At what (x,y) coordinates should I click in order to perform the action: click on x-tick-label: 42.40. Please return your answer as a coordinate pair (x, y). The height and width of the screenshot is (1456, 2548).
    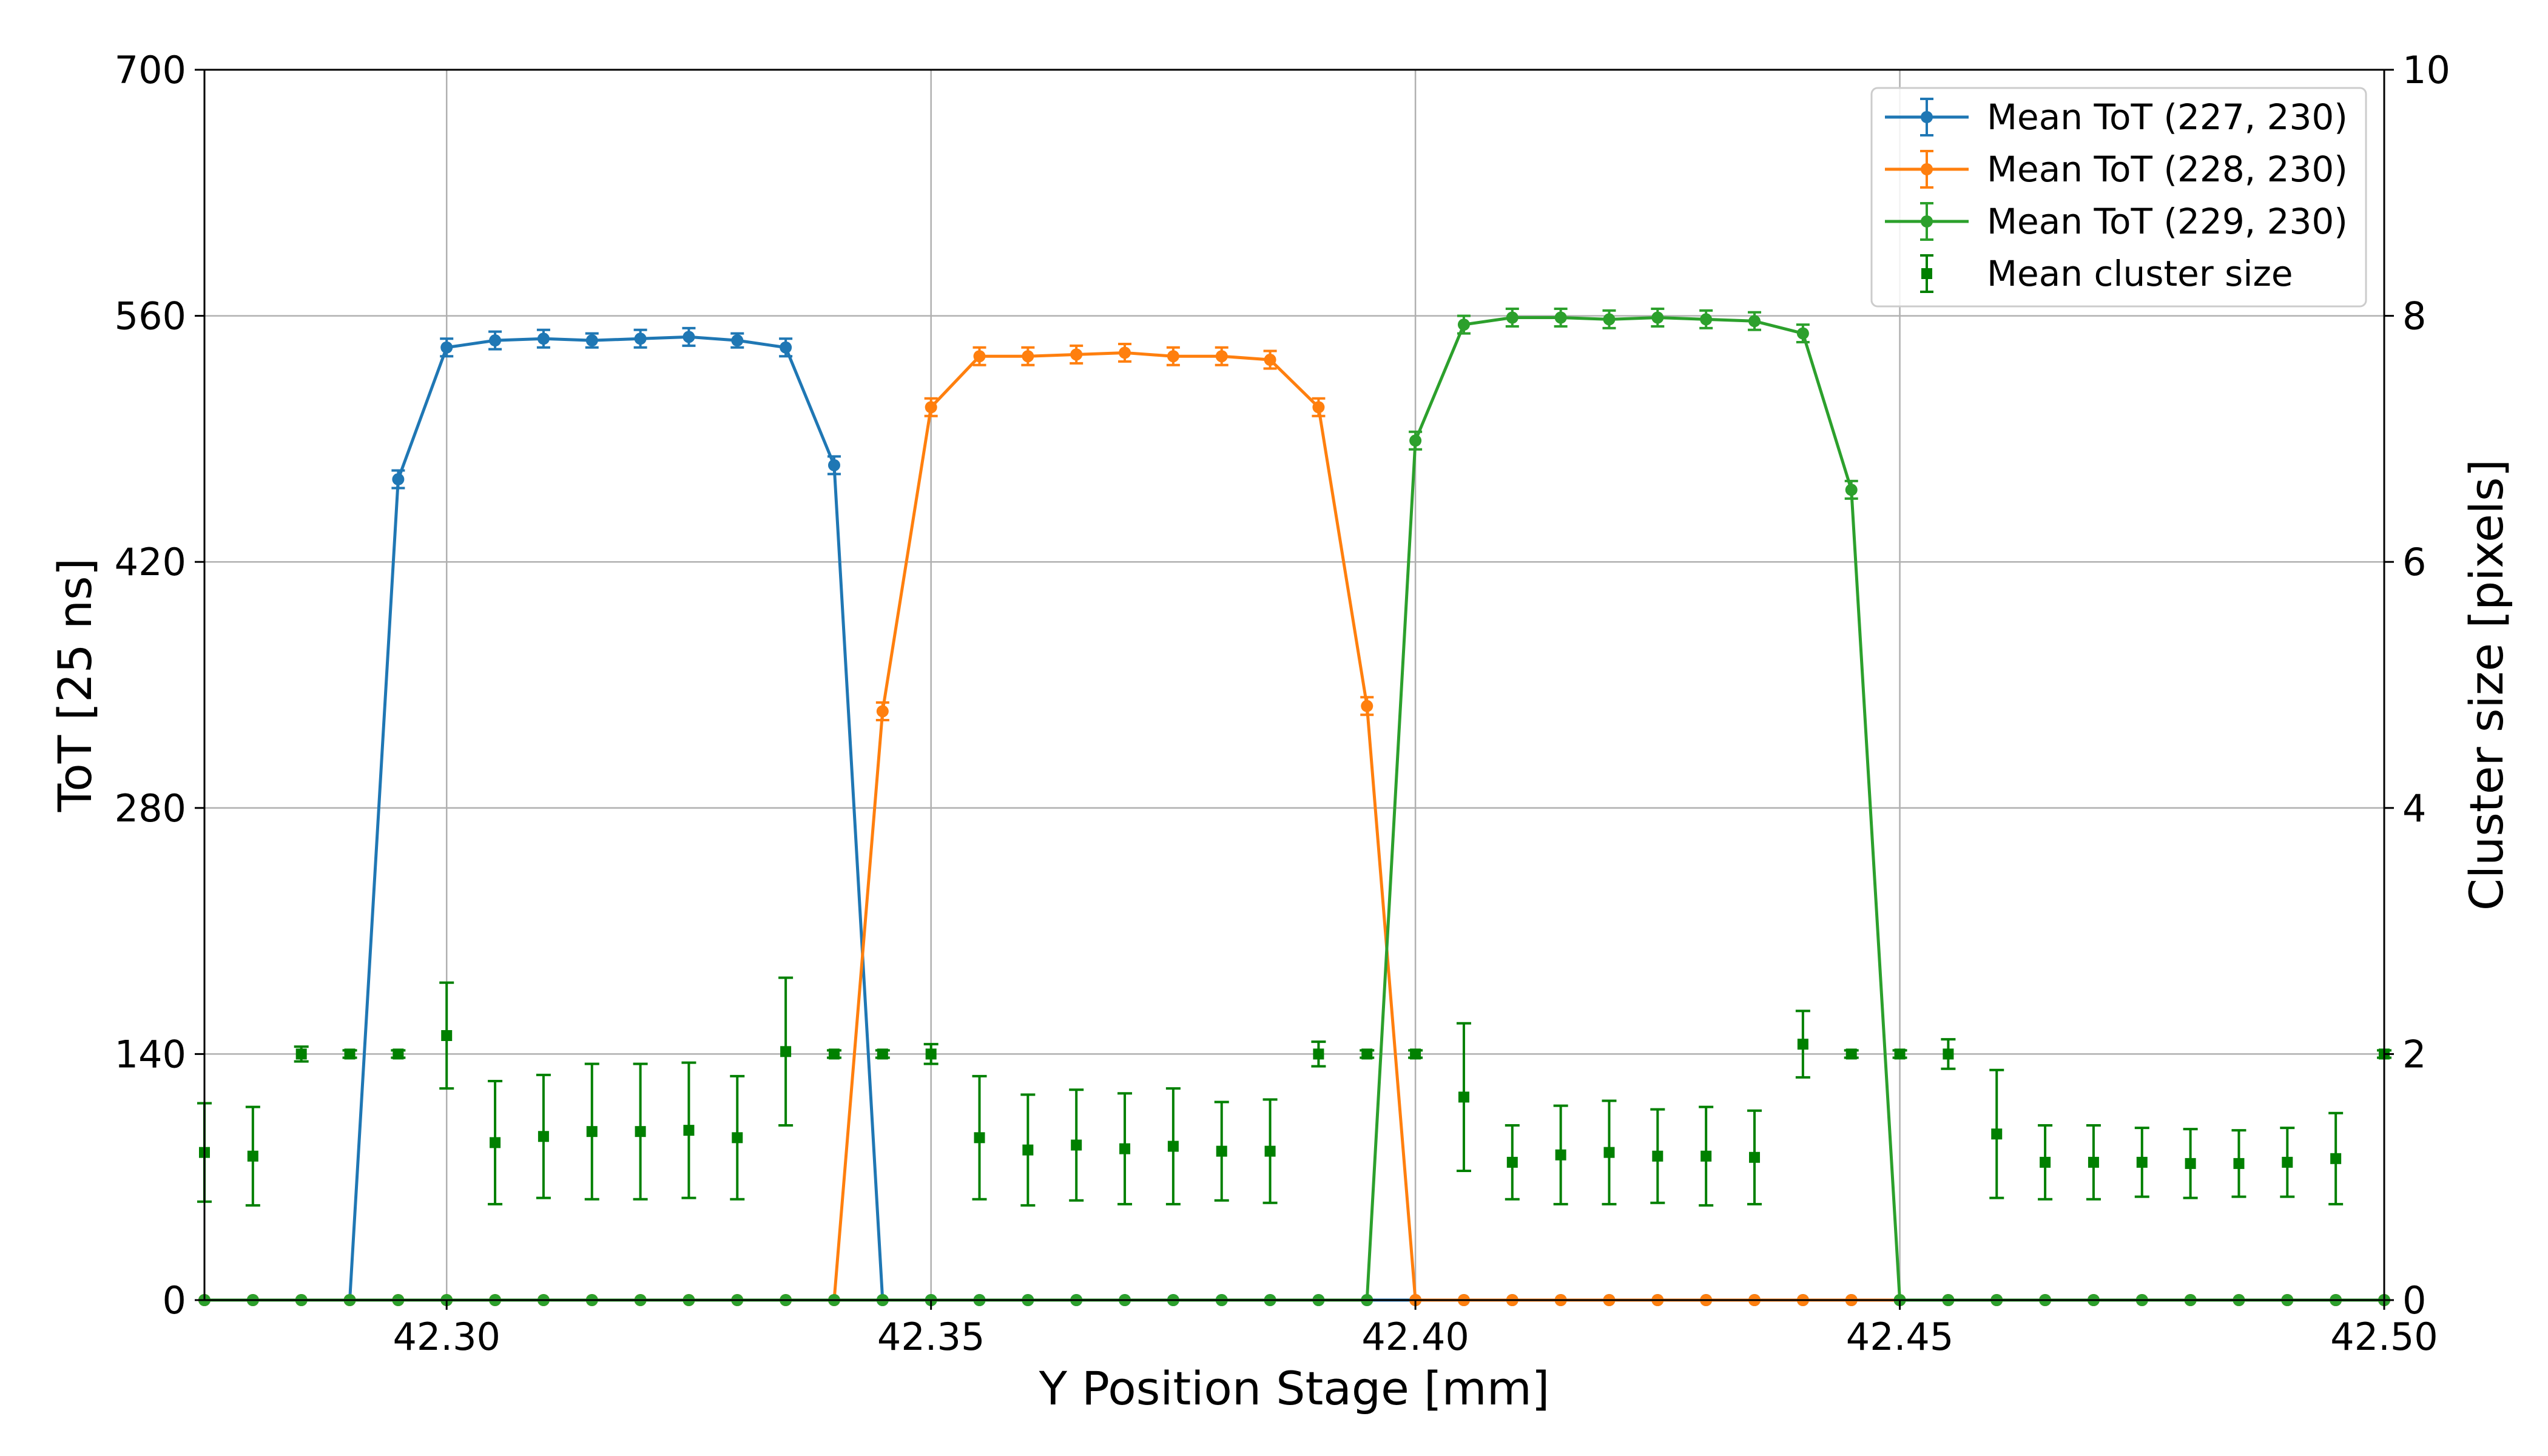
    Looking at the image, I should click on (1415, 1337).